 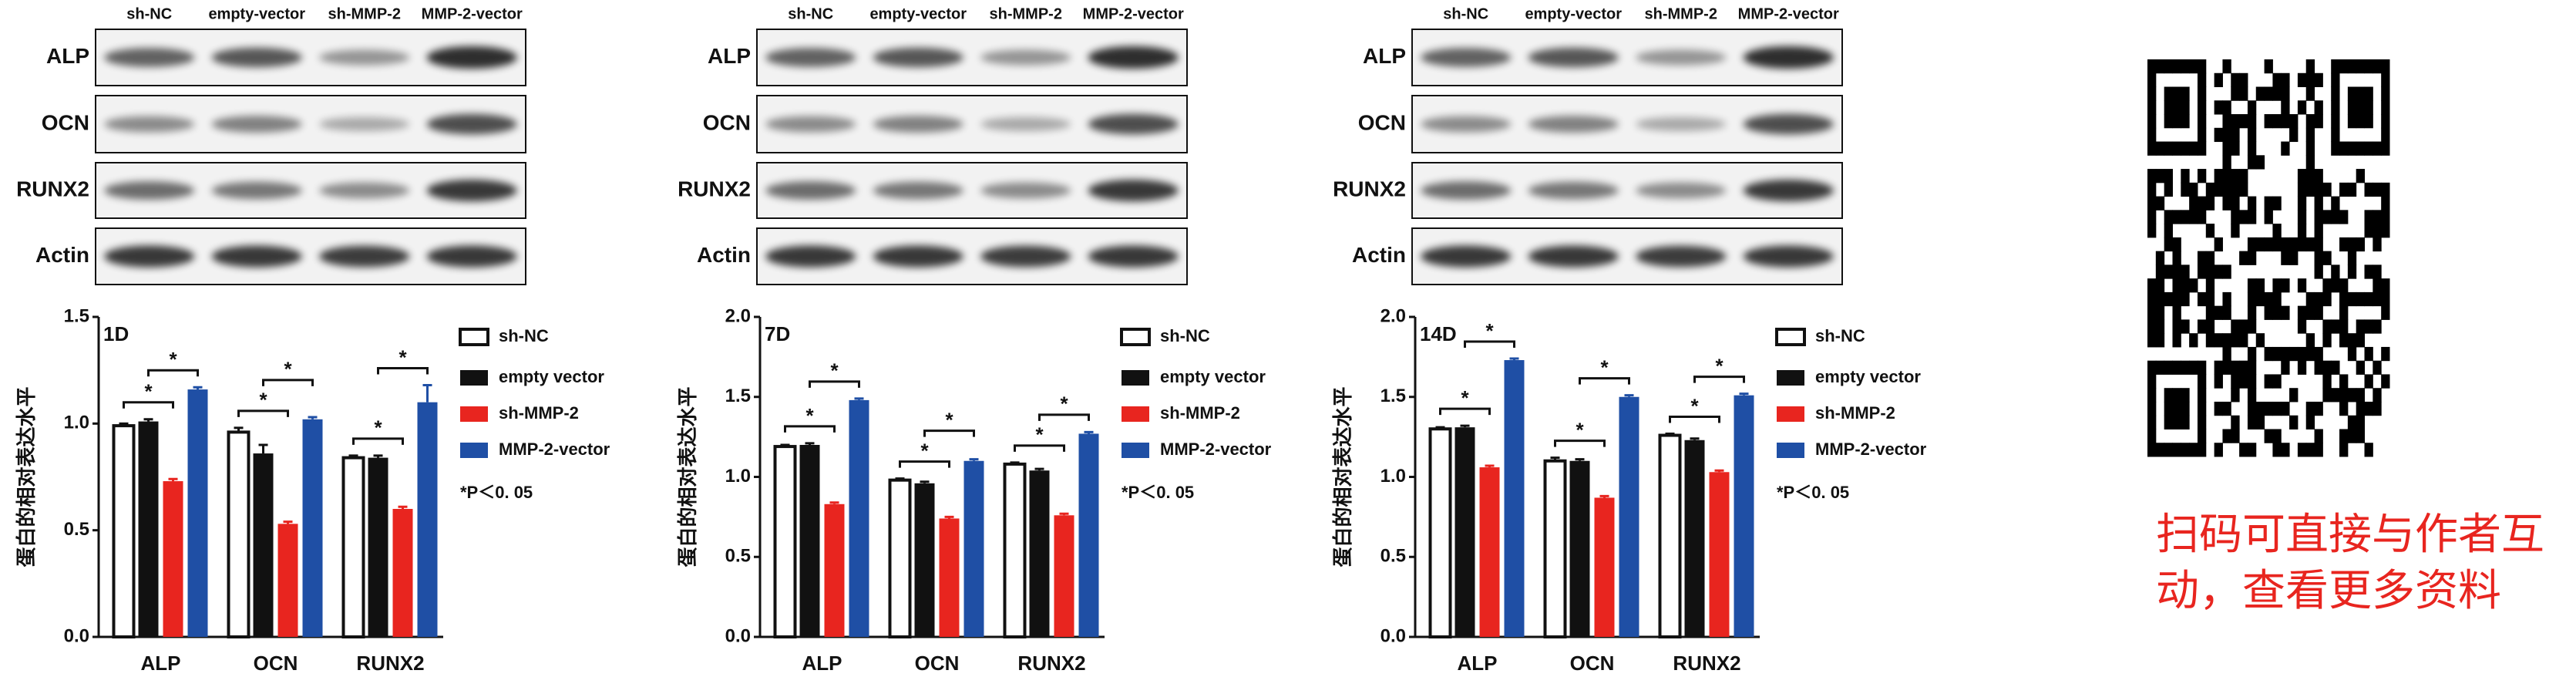 I want to click on row-label: Actin, so click(x=62, y=255).